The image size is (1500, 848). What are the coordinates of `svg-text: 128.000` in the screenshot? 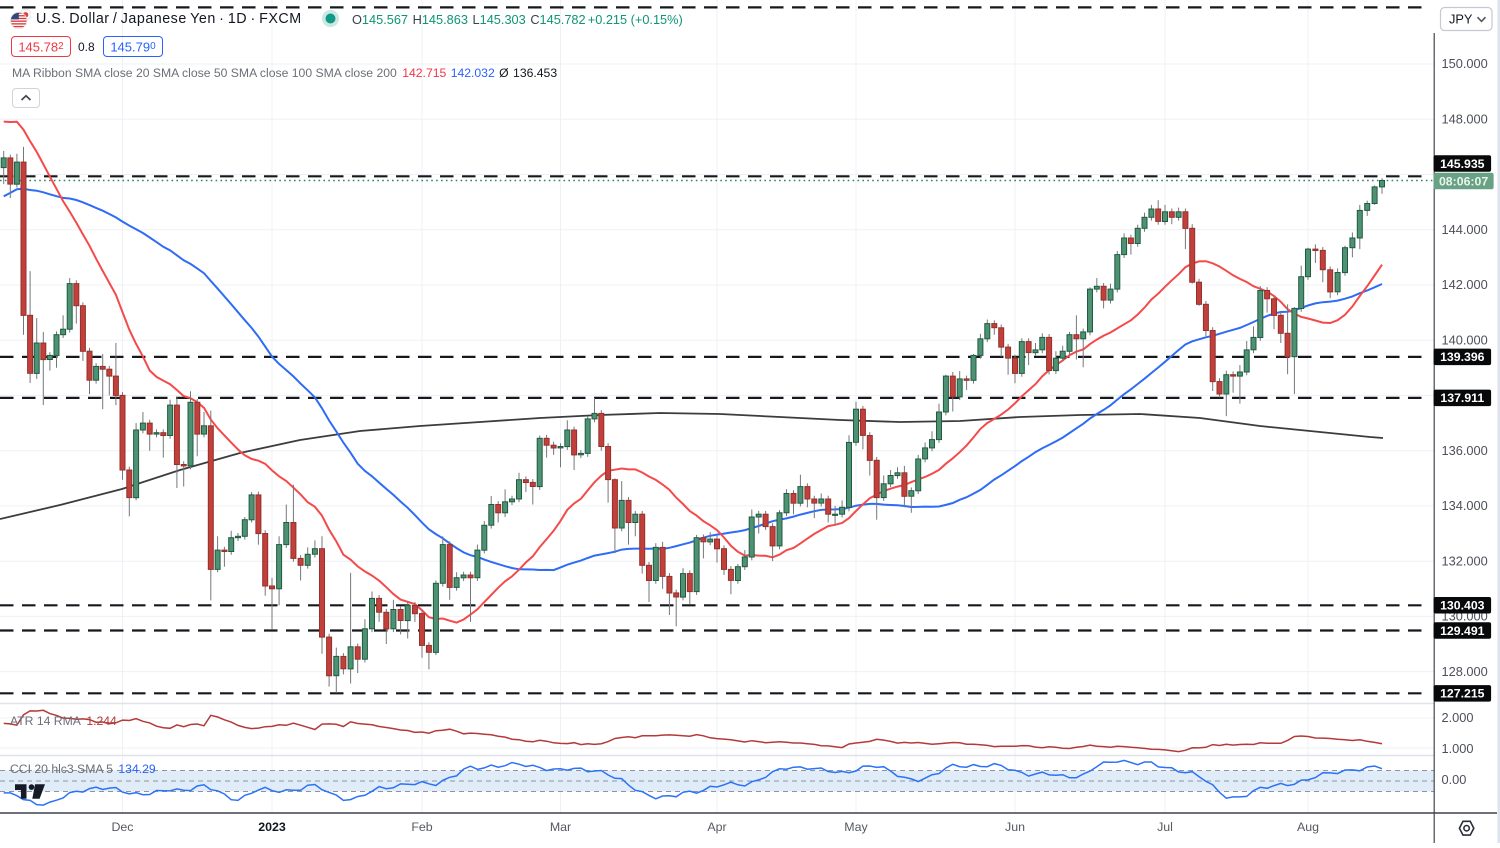 It's located at (1465, 671).